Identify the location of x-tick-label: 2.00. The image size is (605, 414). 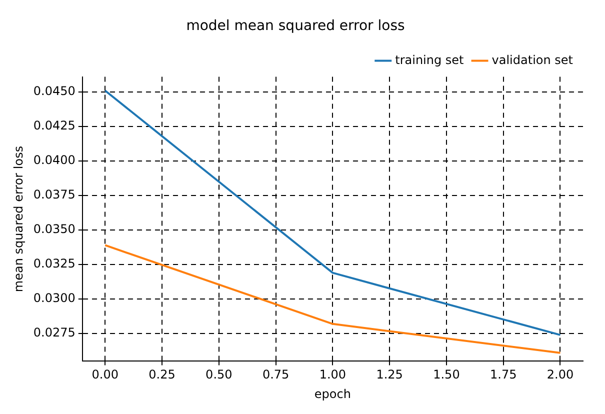
(560, 375).